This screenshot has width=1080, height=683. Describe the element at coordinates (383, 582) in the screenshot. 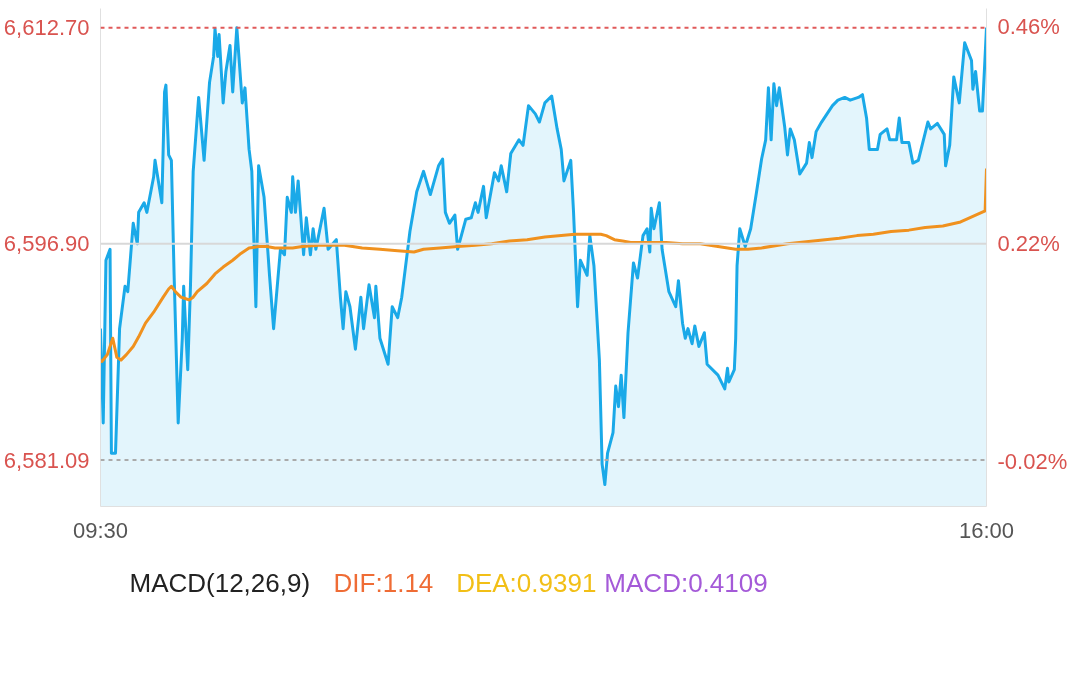

I see `text: DIF:1.14` at that location.